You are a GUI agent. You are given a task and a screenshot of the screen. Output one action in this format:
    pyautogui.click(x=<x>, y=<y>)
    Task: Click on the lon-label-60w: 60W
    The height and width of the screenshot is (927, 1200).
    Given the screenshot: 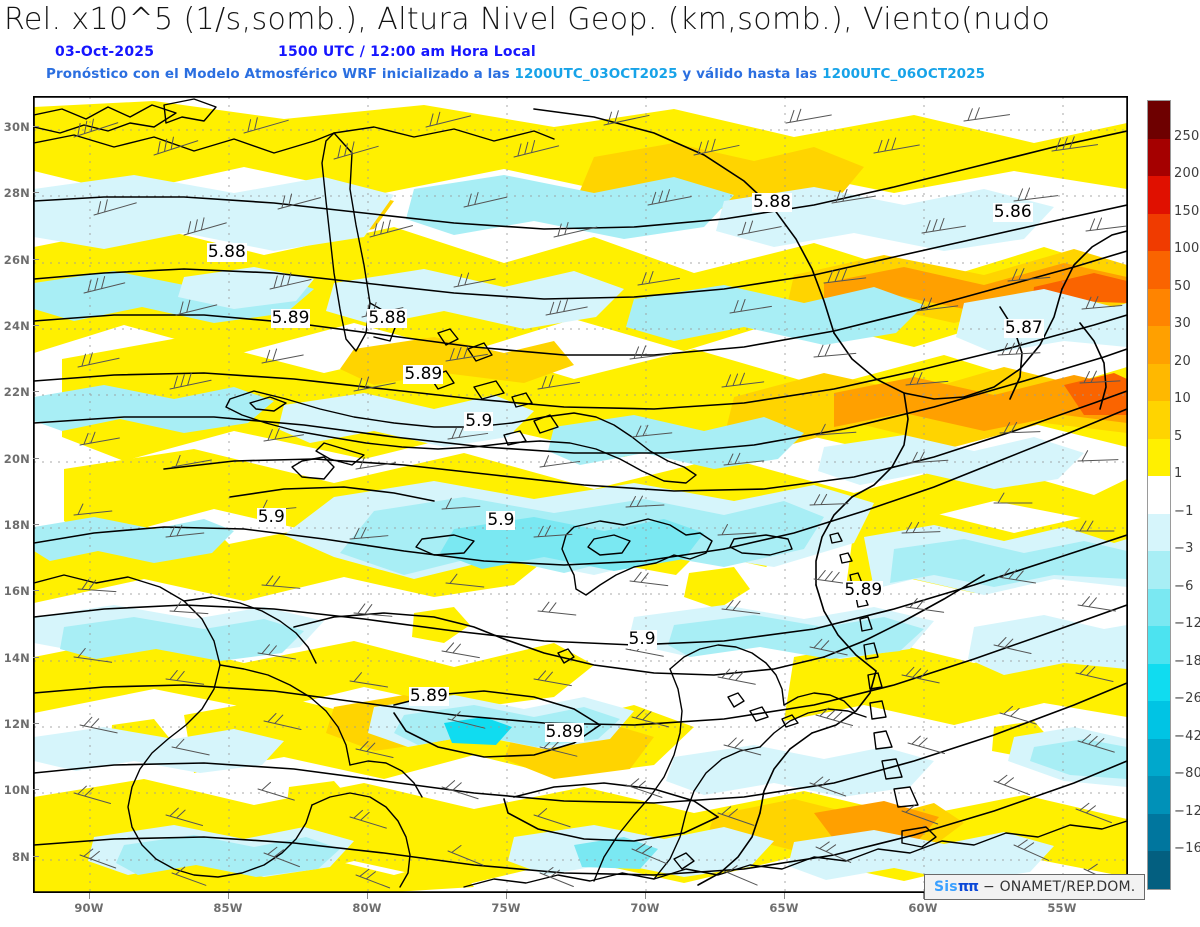 What is the action you would take?
    pyautogui.click(x=923, y=908)
    